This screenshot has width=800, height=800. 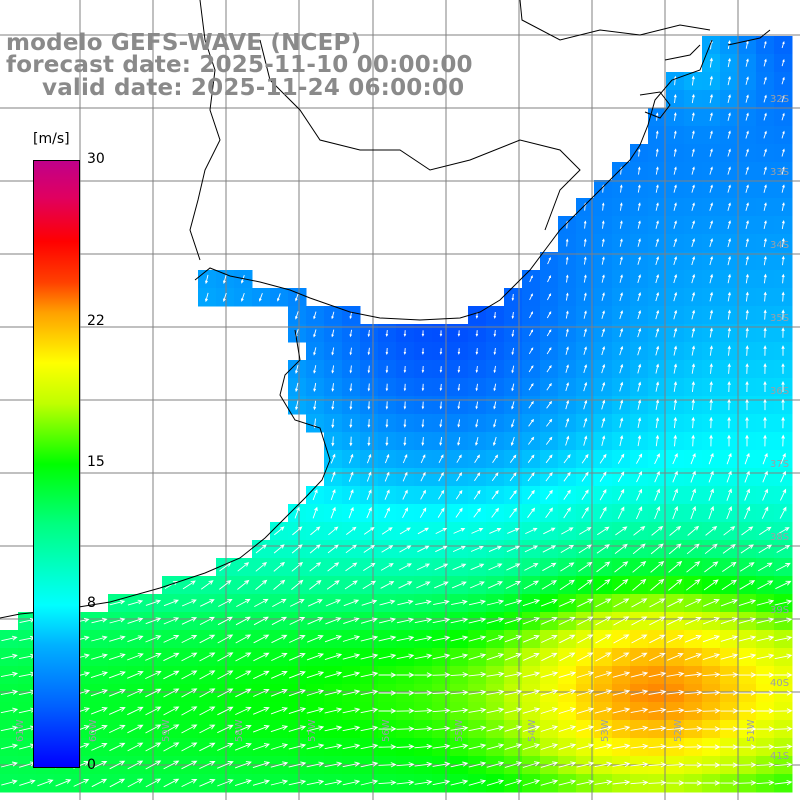 What do you see at coordinates (749, 37) in the screenshot?
I see `coastline-segment` at bounding box center [749, 37].